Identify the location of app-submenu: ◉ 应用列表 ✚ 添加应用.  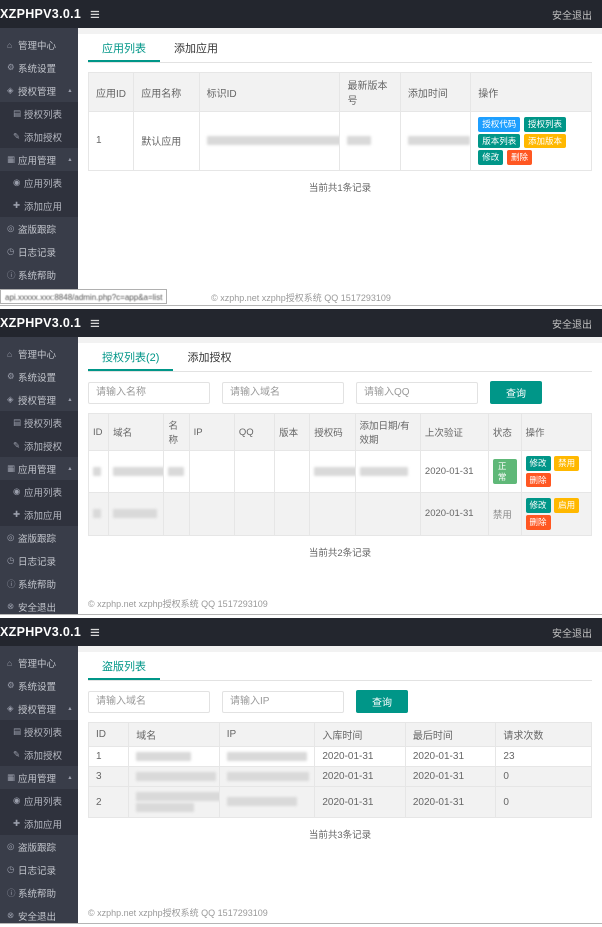
(39, 812).